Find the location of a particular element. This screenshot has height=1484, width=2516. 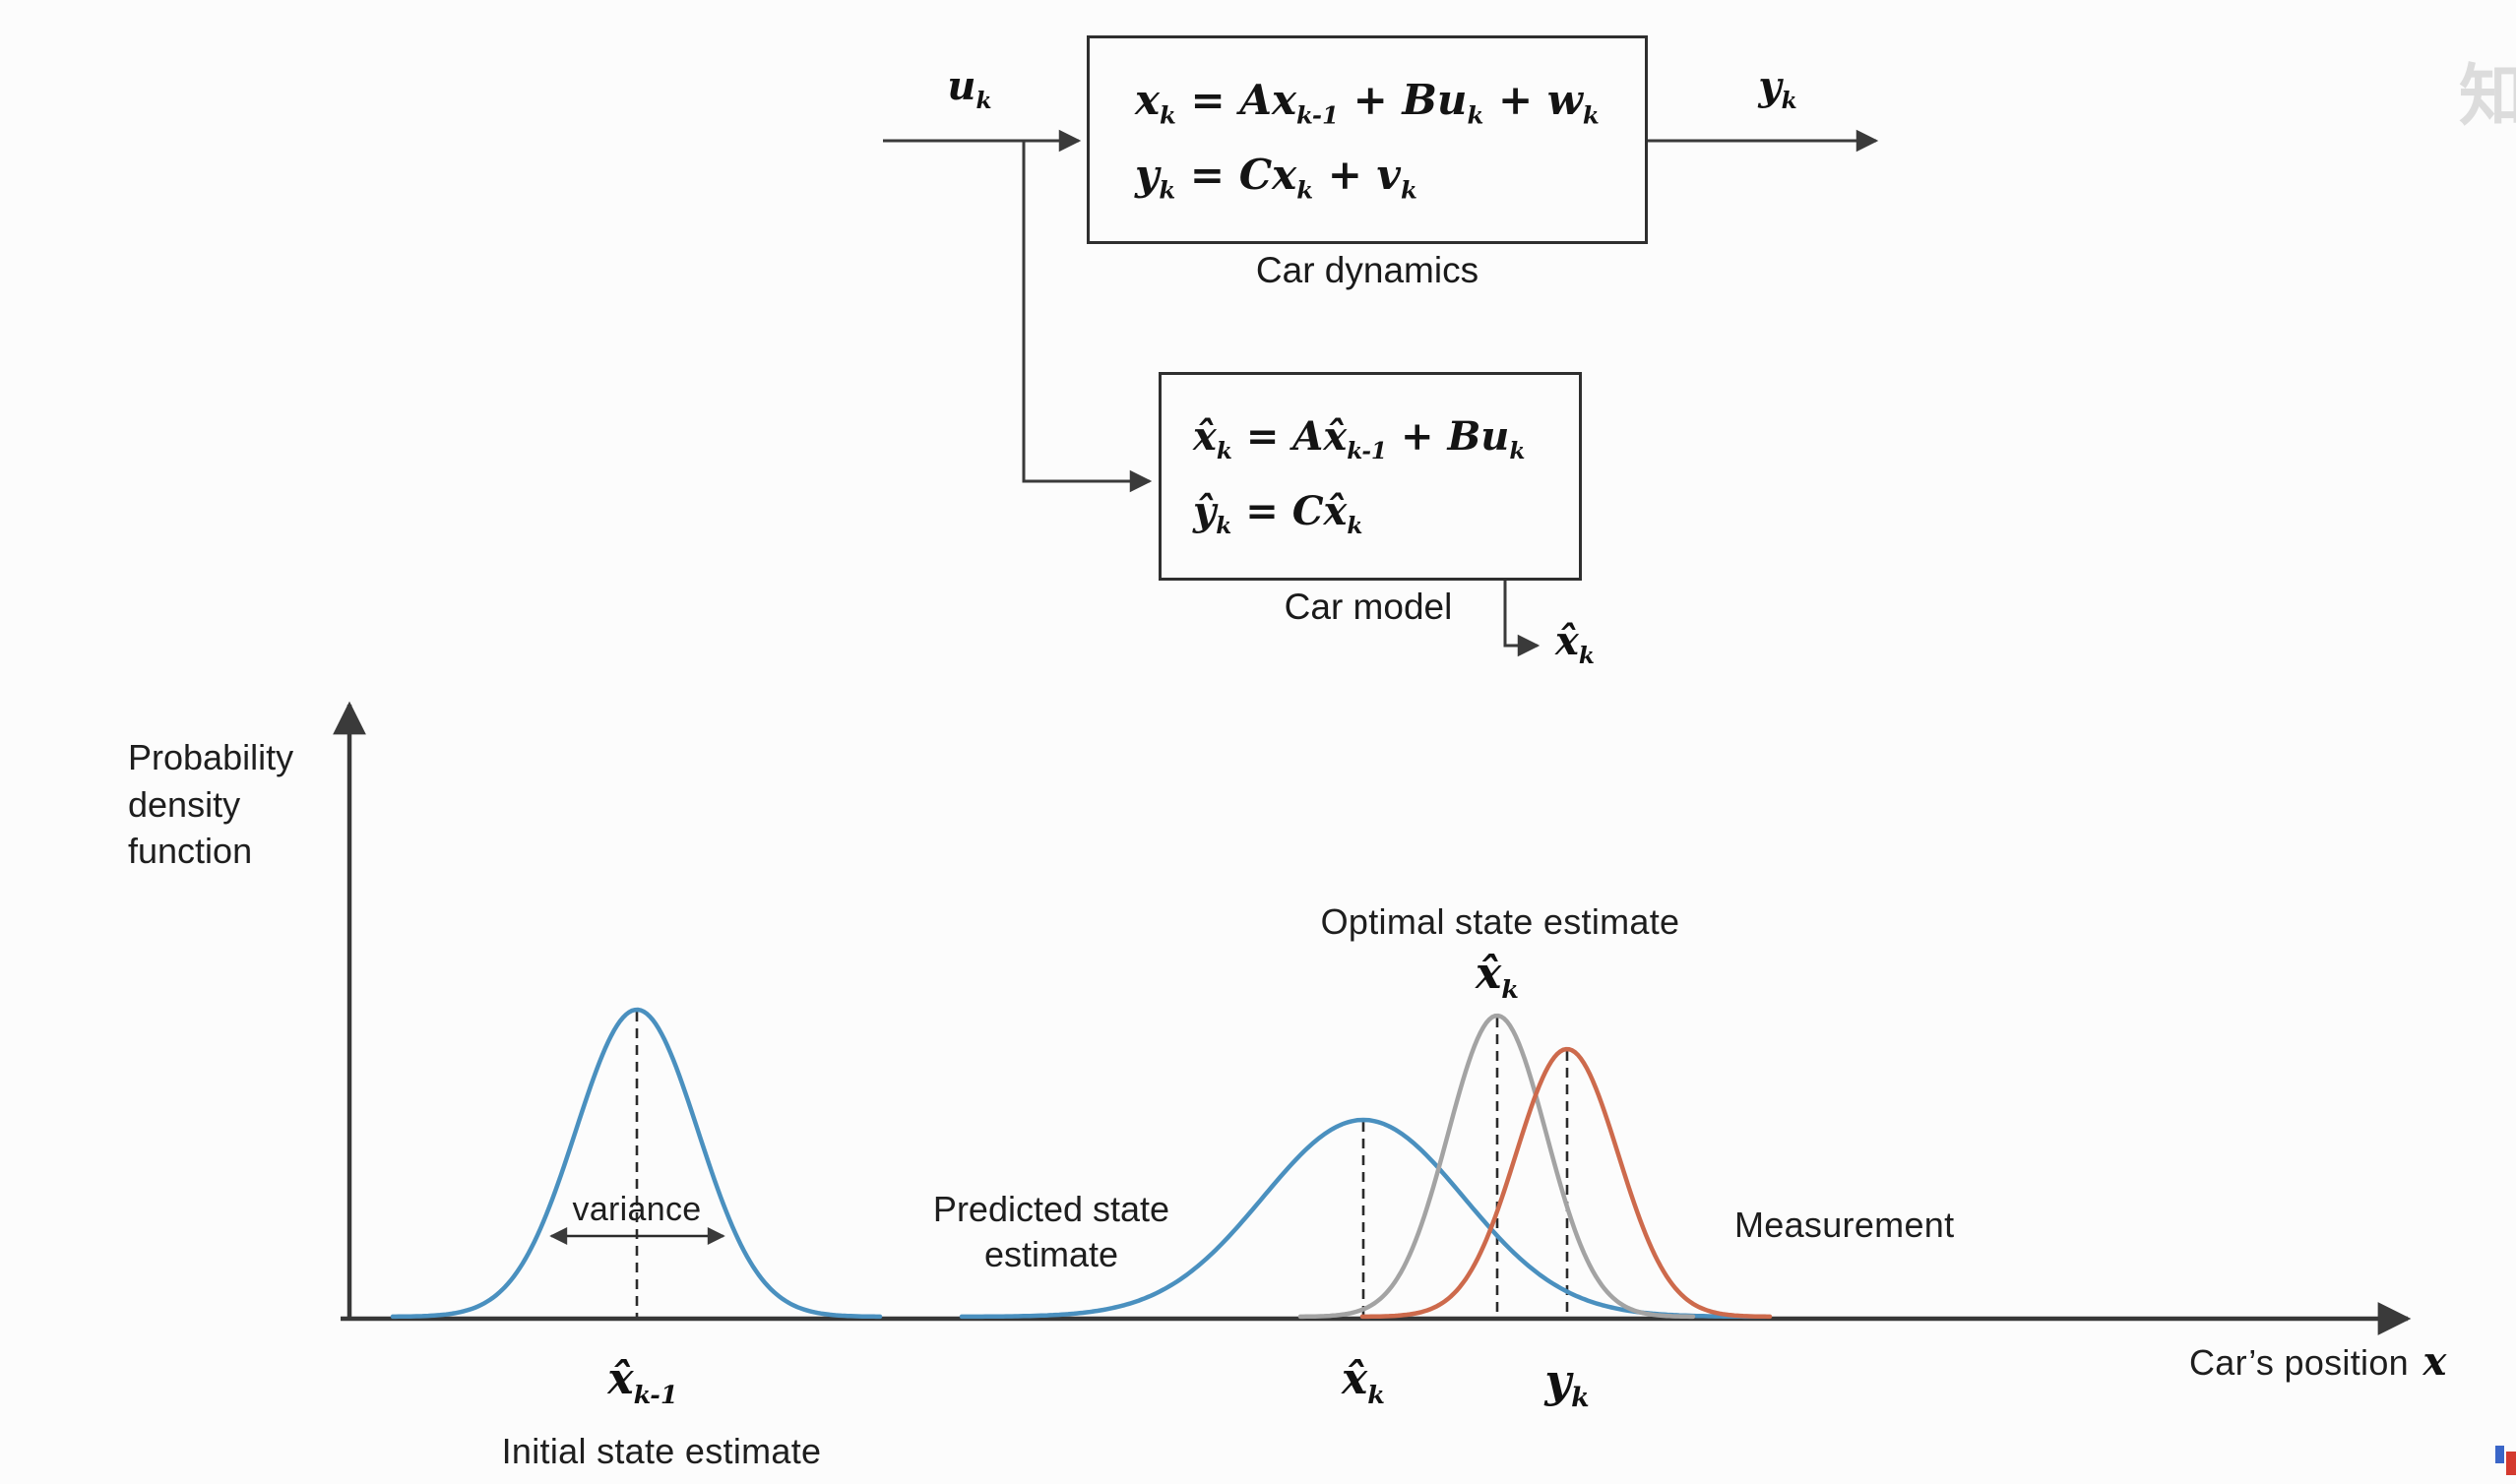

model-output-label: x̂k is located at coordinates (1575, 644).